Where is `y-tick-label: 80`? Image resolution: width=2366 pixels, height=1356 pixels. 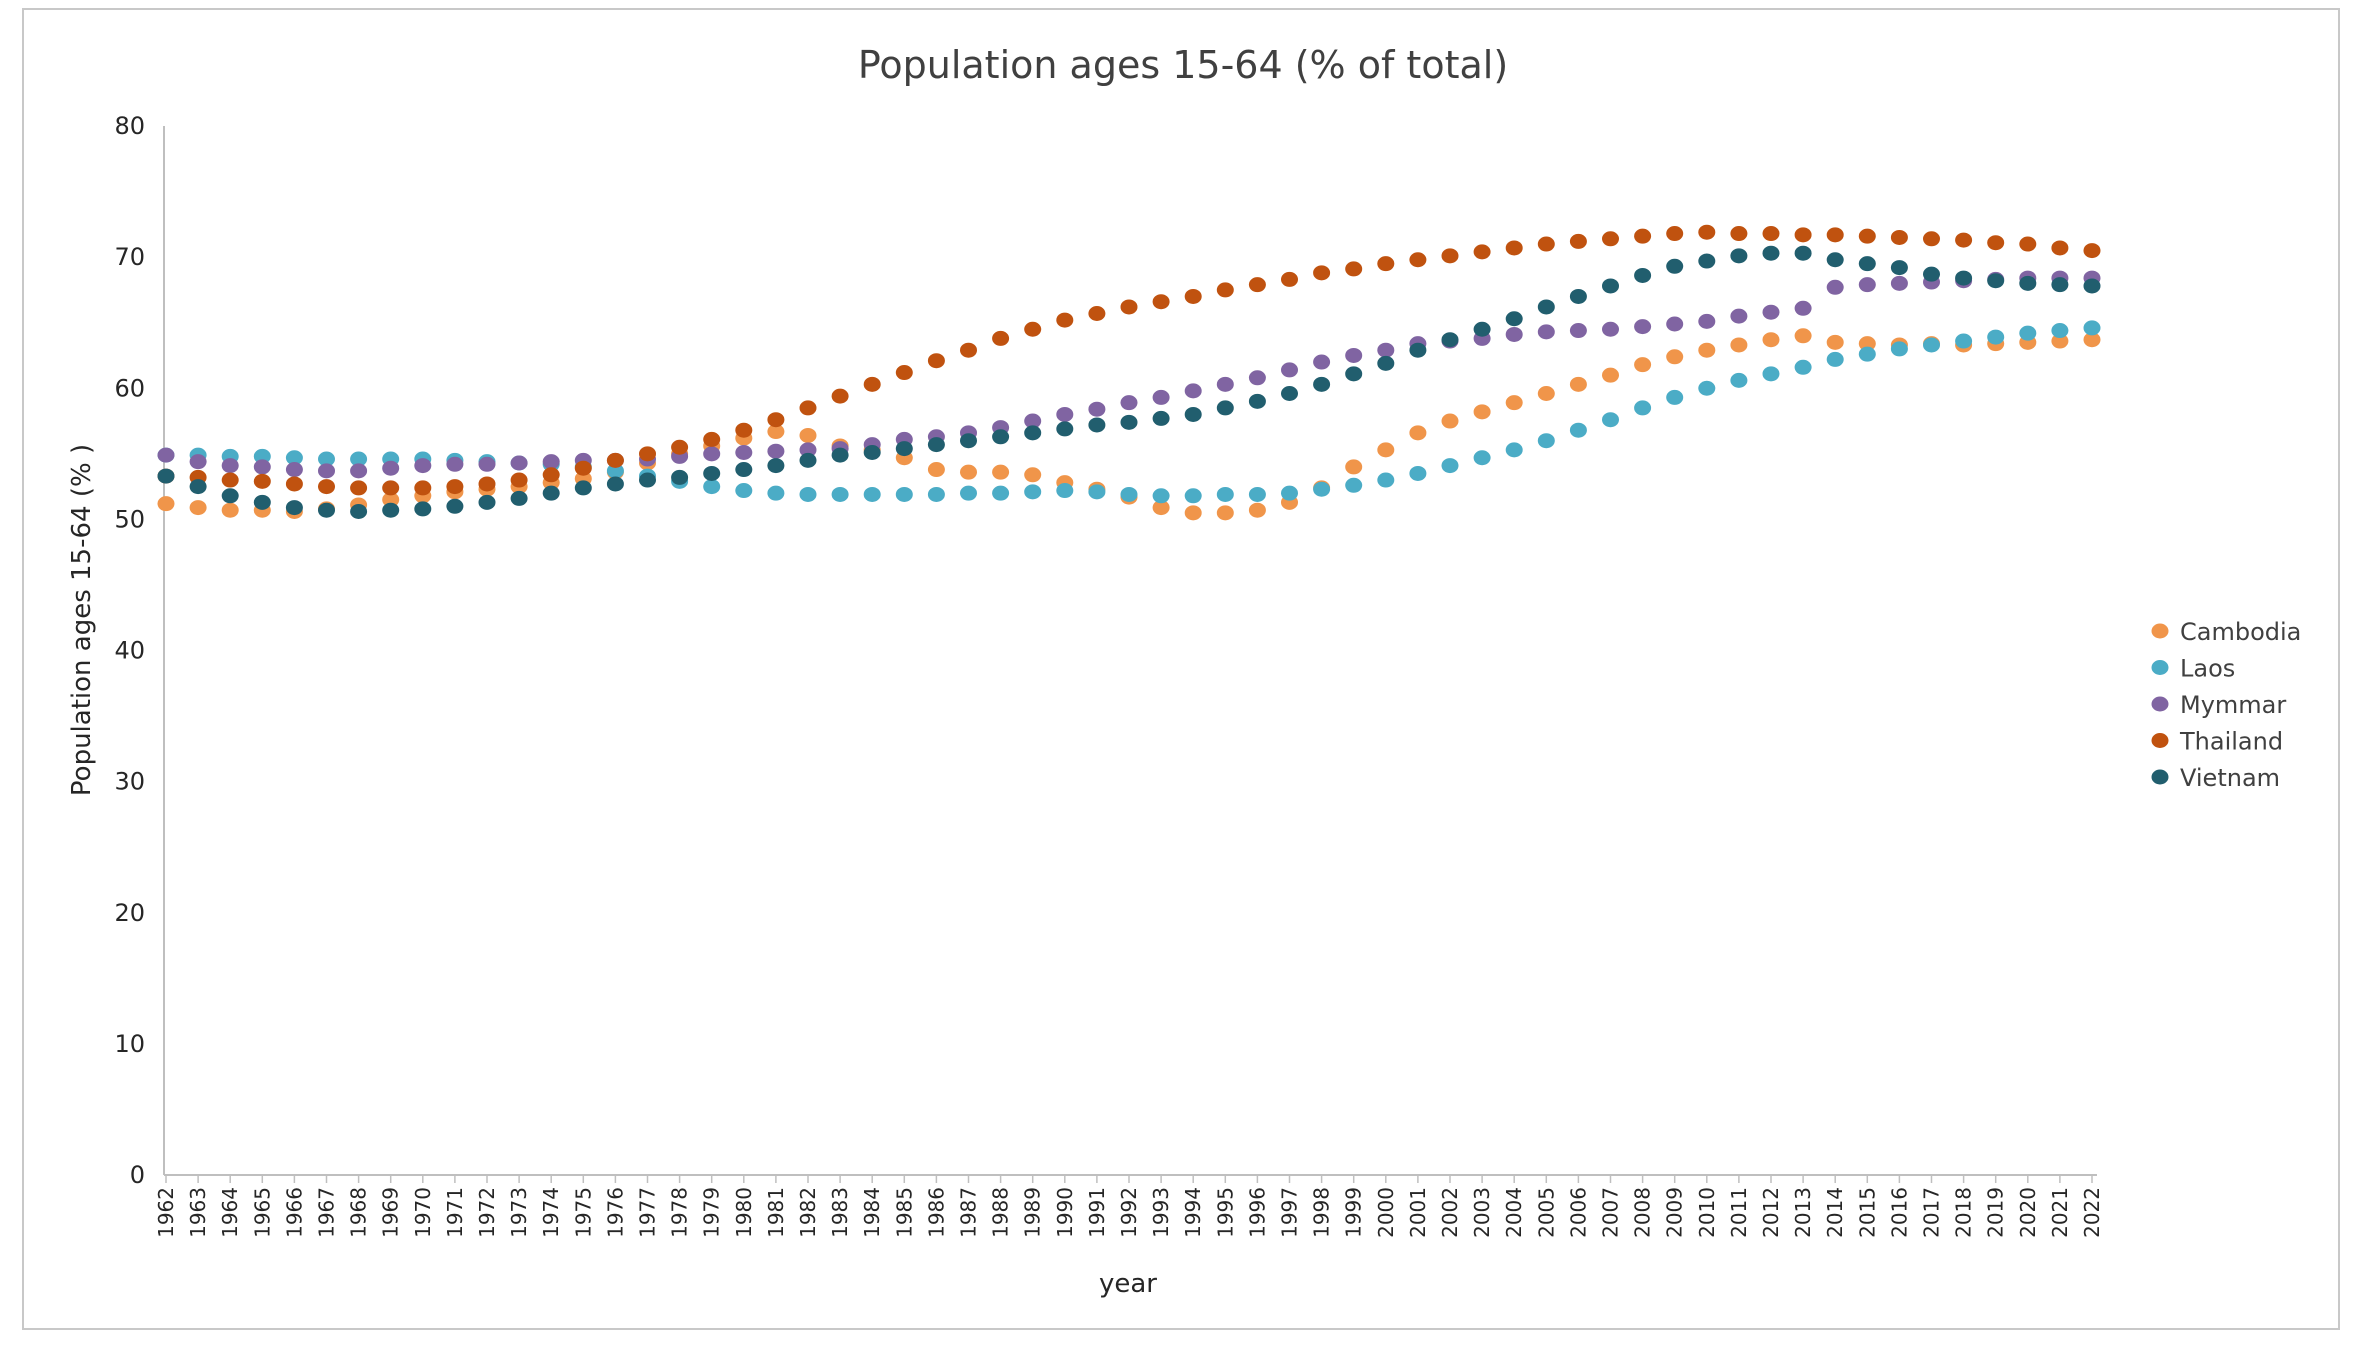
y-tick-label: 80 is located at coordinates (129, 126).